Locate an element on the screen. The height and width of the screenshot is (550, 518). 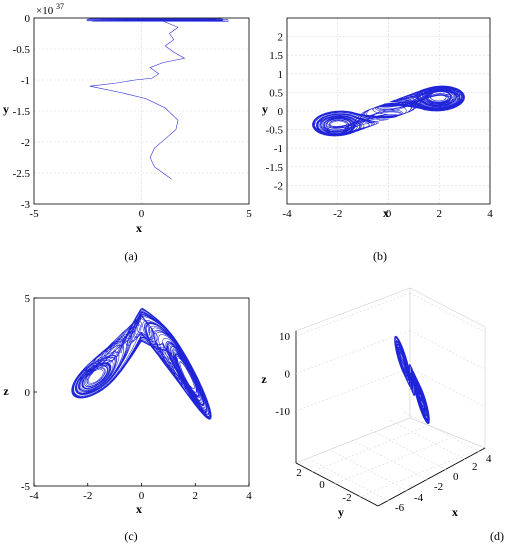
panel-d-ytick-label: -2 is located at coordinates (346, 498).